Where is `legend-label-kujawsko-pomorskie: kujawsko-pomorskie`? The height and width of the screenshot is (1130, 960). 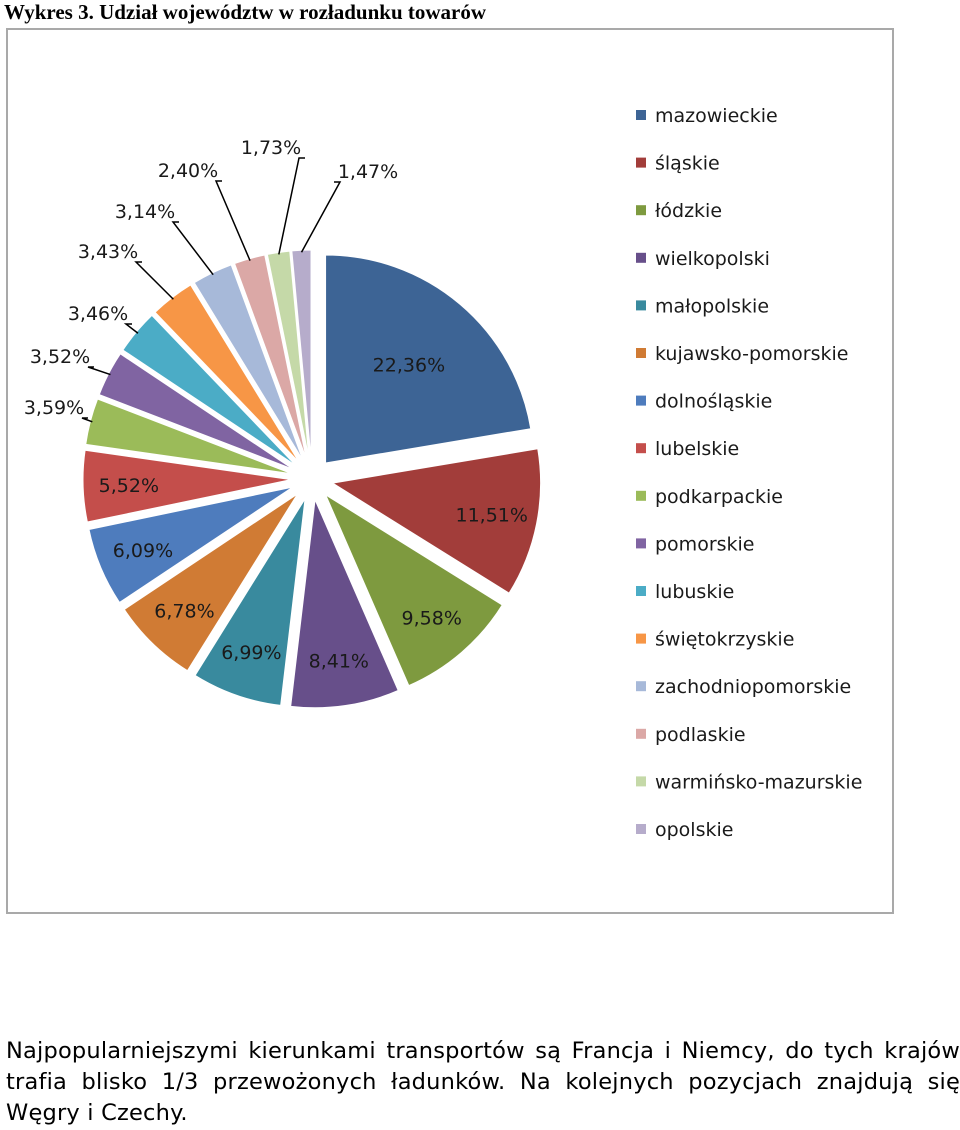 legend-label-kujawsko-pomorskie: kujawsko-pomorskie is located at coordinates (751, 354).